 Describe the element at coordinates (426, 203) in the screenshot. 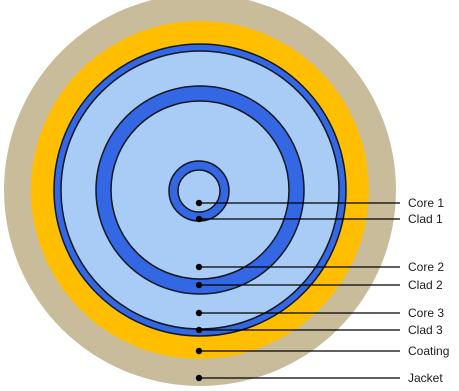

I see `label-core-1: Core 1` at that location.